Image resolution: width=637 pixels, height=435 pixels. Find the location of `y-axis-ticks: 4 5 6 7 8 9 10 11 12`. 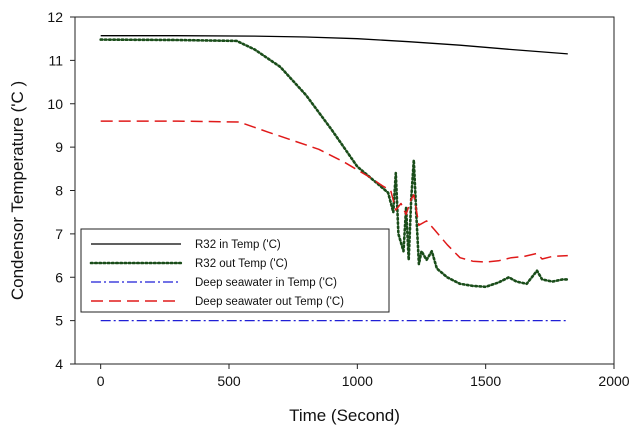

y-axis-ticks: 4 5 6 7 8 9 10 11 12 is located at coordinates (61, 190).